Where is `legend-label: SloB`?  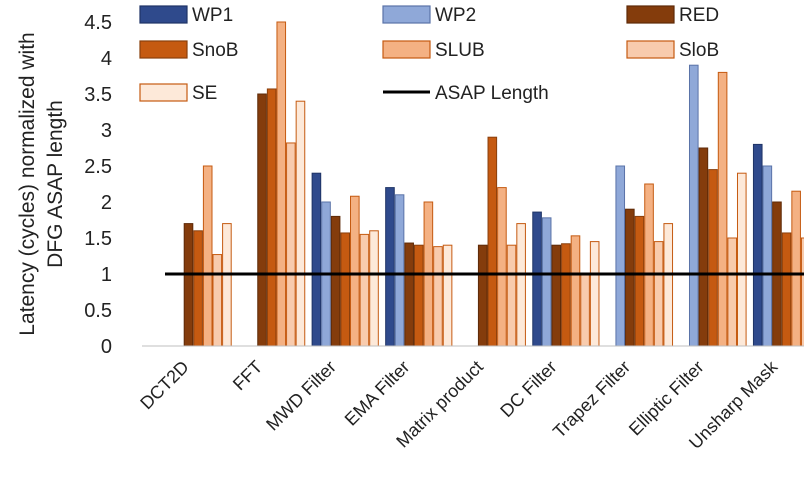
legend-label: SloB is located at coordinates (699, 50).